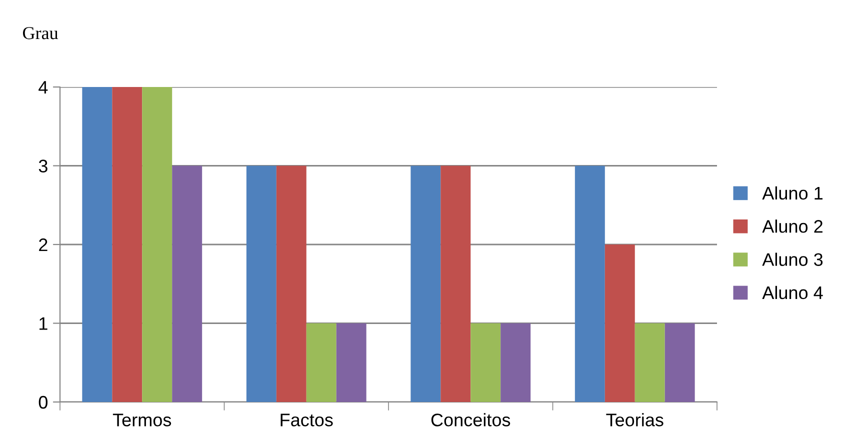 Image resolution: width=865 pixels, height=444 pixels. Describe the element at coordinates (142, 420) in the screenshot. I see `x-tick-label: Termos` at that location.